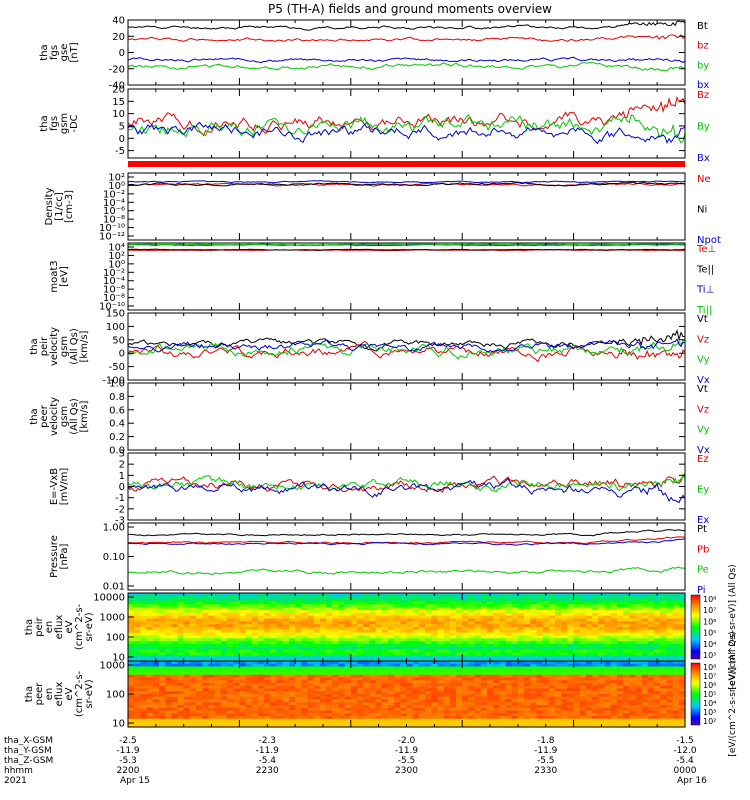 The width and height of the screenshot is (750, 800). I want to click on series-Ex-line, so click(406, 490).